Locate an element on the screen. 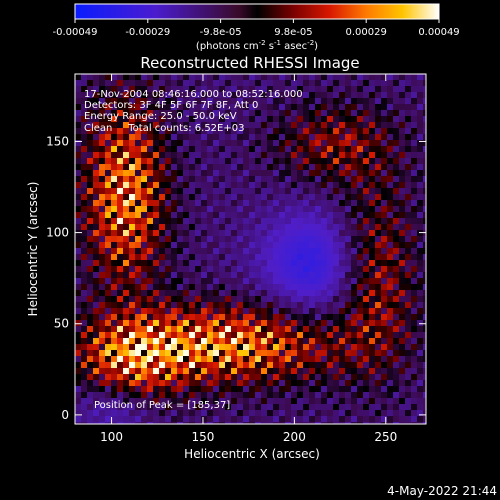 The width and height of the screenshot is (500, 500). colorbar-gradient is located at coordinates (257, 11).